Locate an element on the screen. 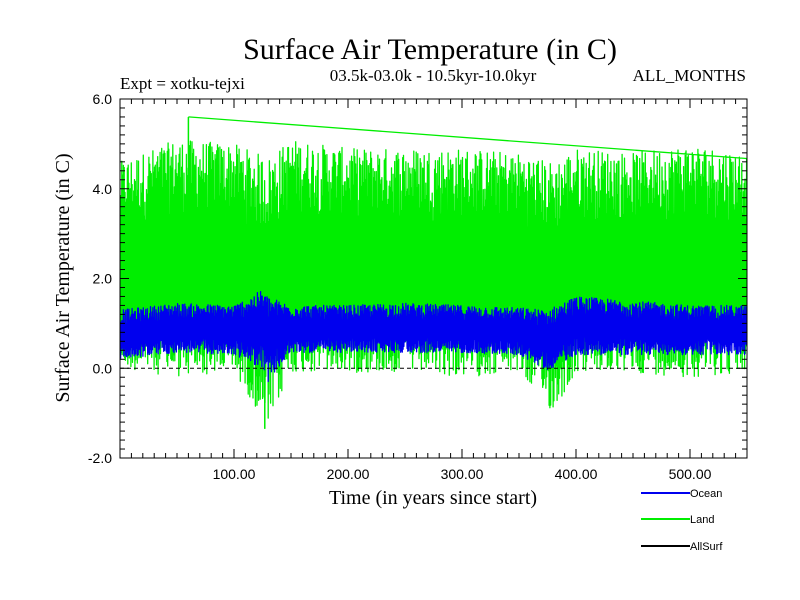 The height and width of the screenshot is (600, 800). chart-subtitle-left: Expt = xotku-tejxi is located at coordinates (182, 83).